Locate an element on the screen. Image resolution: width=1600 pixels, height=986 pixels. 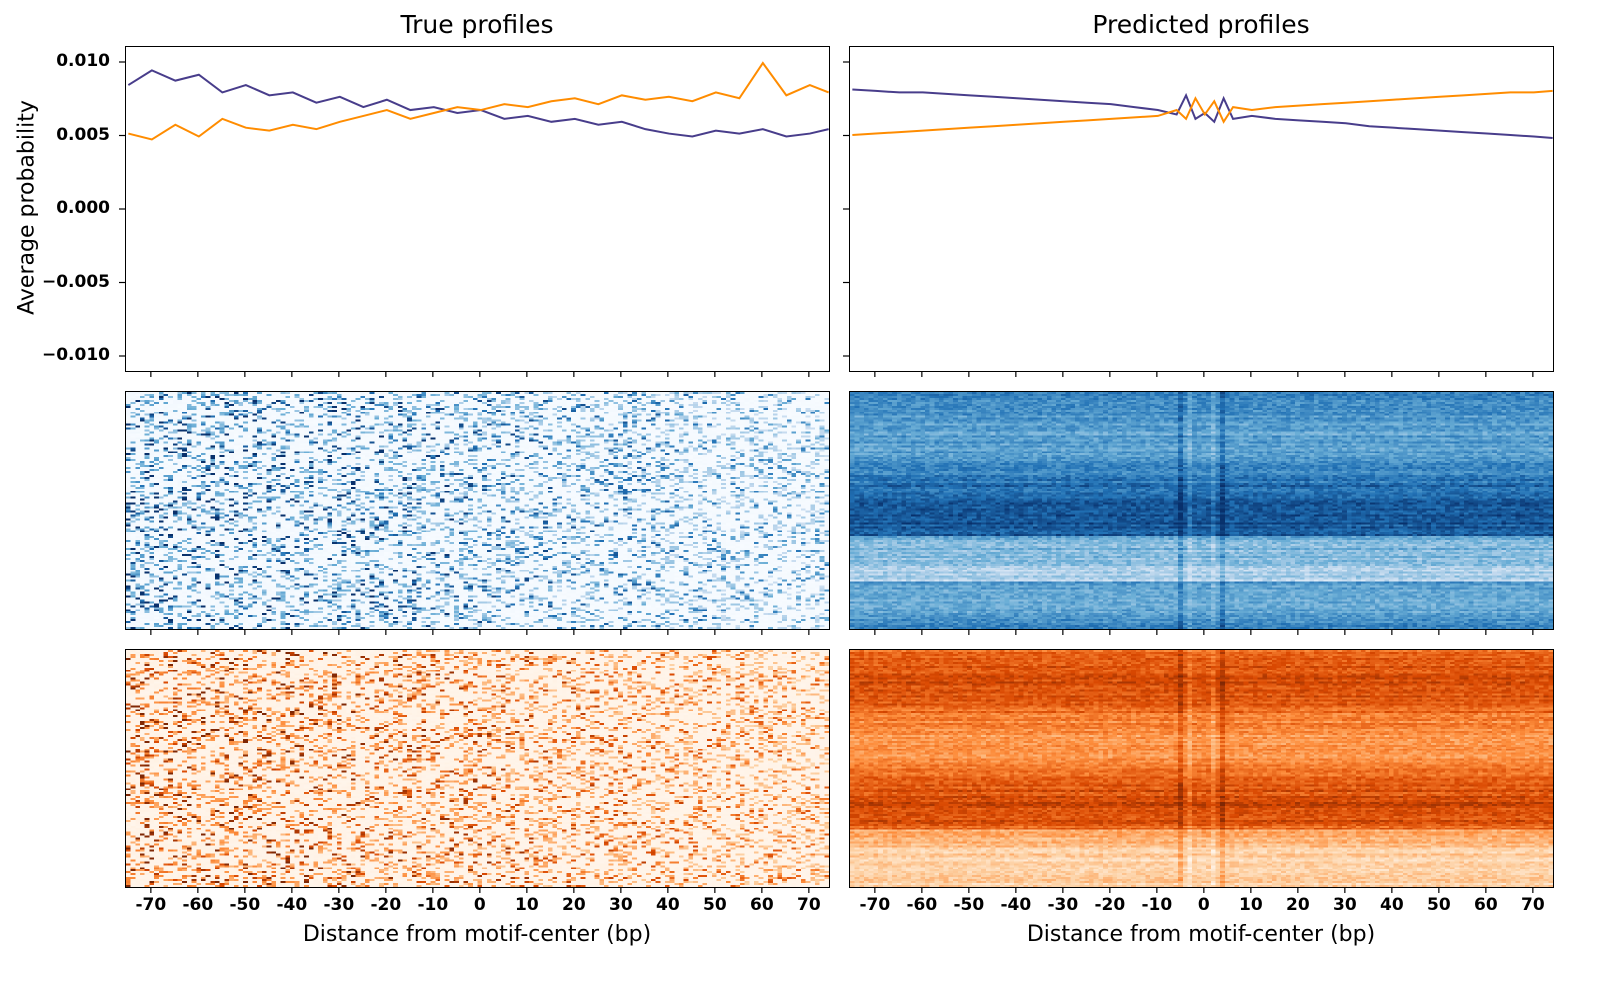
y-tick-label: −0.005 is located at coordinates (75, 281).